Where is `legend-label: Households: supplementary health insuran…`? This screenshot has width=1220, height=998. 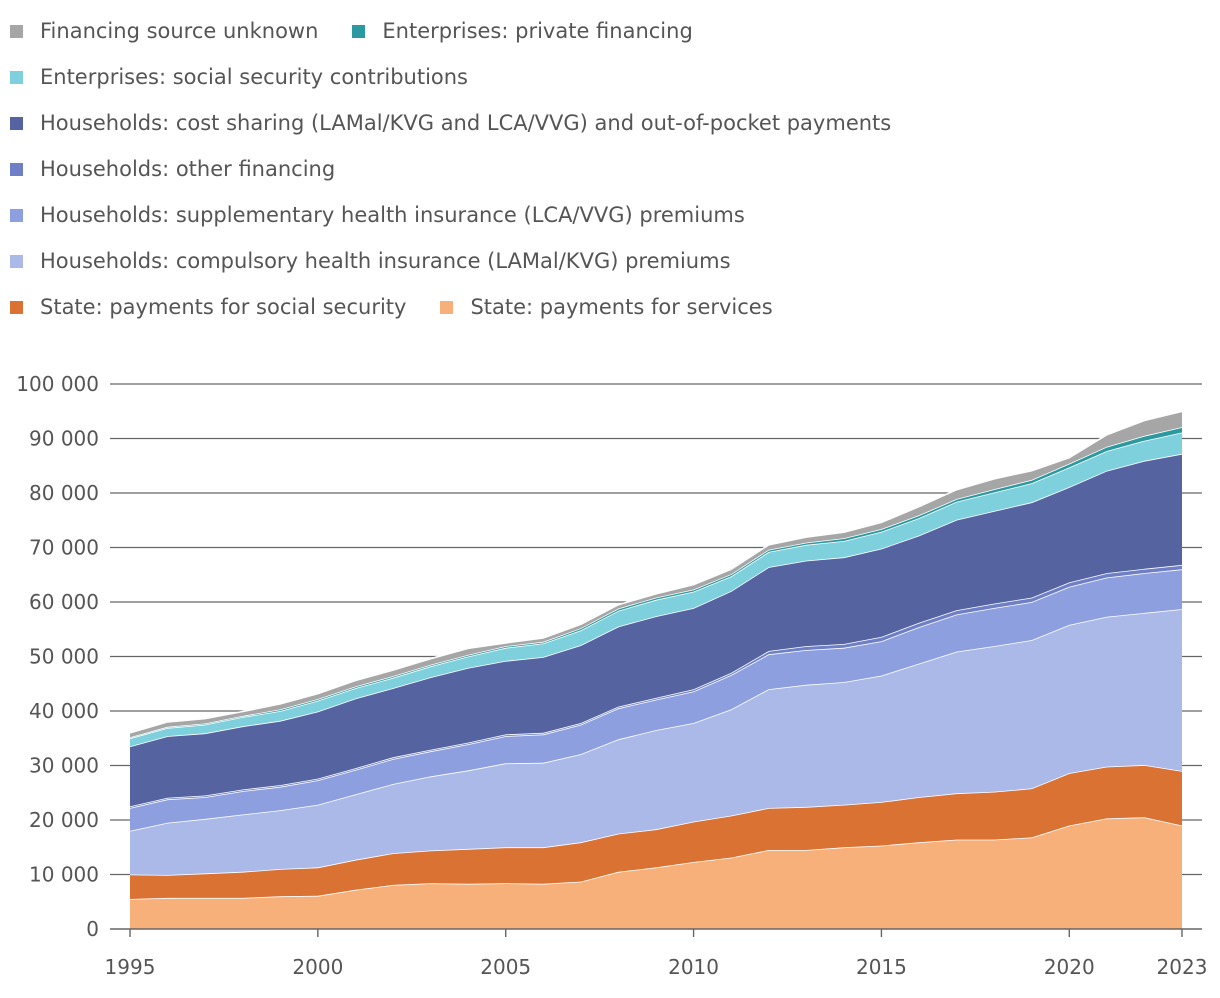 legend-label: Households: supplementary health insuran… is located at coordinates (392, 215).